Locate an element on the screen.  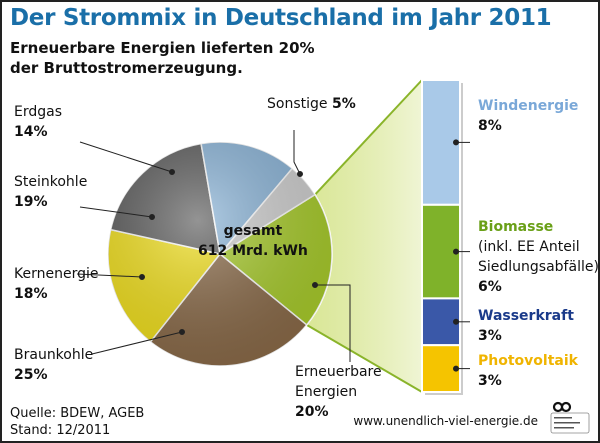
center-label-line-2: 612 Mrd. kWh is located at coordinates (253, 251).